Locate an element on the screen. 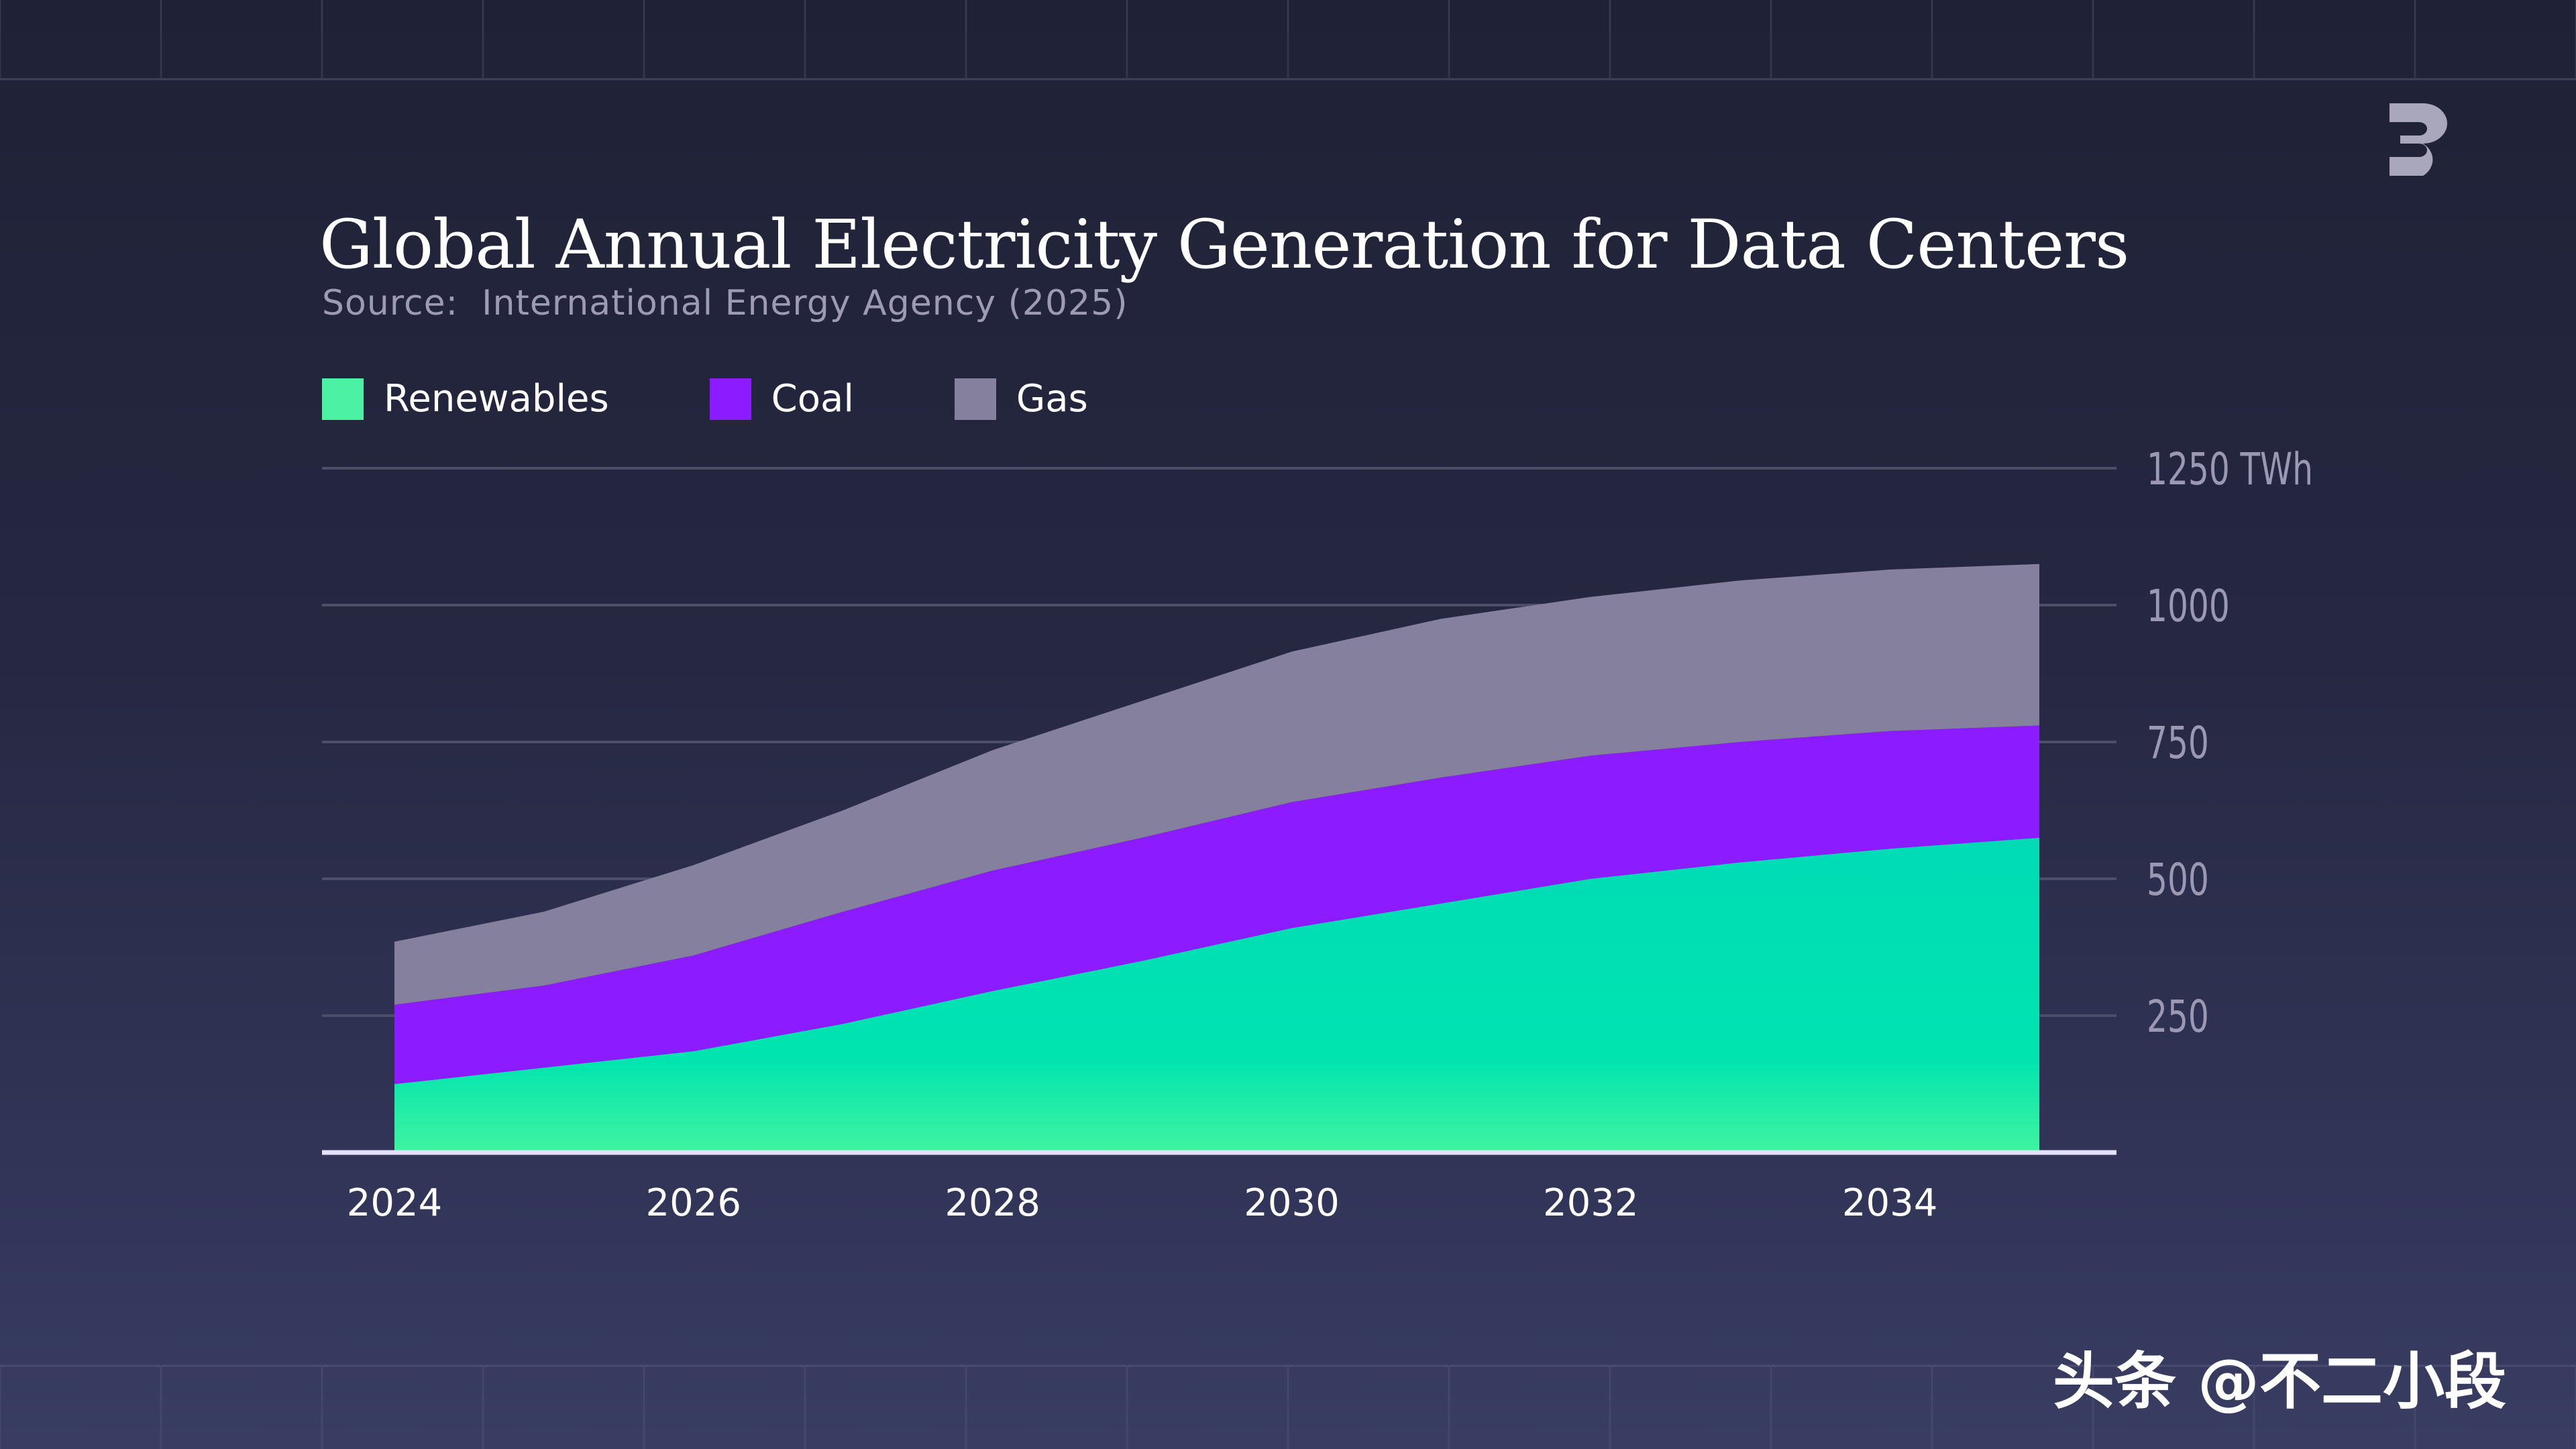 Image resolution: width=2576 pixels, height=1449 pixels. legend-item-renewables: Renewables is located at coordinates (465, 399).